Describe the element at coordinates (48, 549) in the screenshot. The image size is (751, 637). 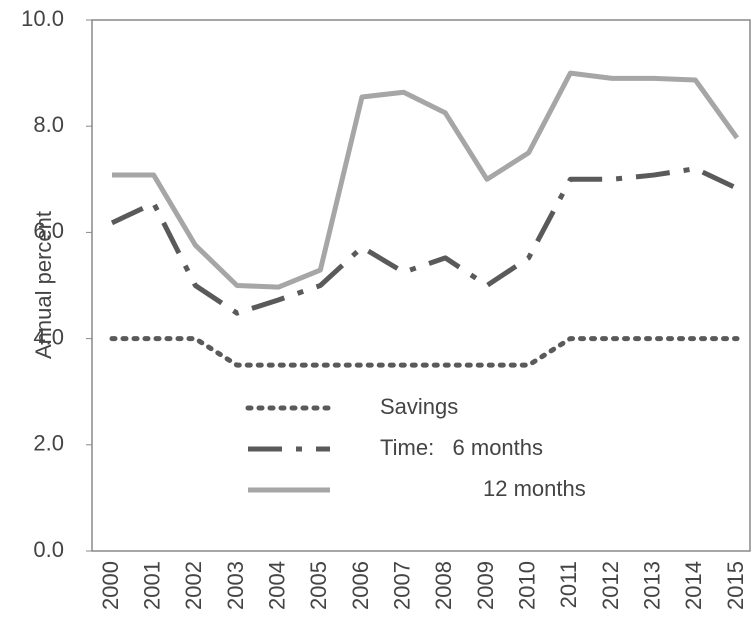
I see `y-tick-label: 0.0` at that location.